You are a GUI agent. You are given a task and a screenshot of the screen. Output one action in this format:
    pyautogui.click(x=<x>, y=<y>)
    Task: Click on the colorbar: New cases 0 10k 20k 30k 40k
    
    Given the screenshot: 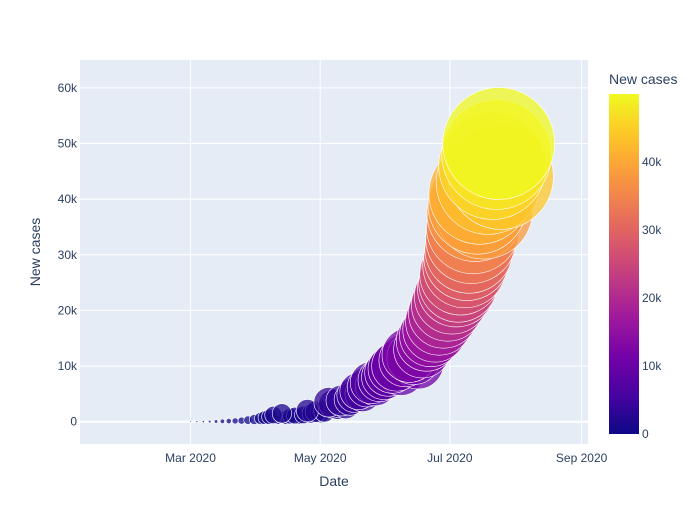 What is the action you would take?
    pyautogui.click(x=643, y=256)
    